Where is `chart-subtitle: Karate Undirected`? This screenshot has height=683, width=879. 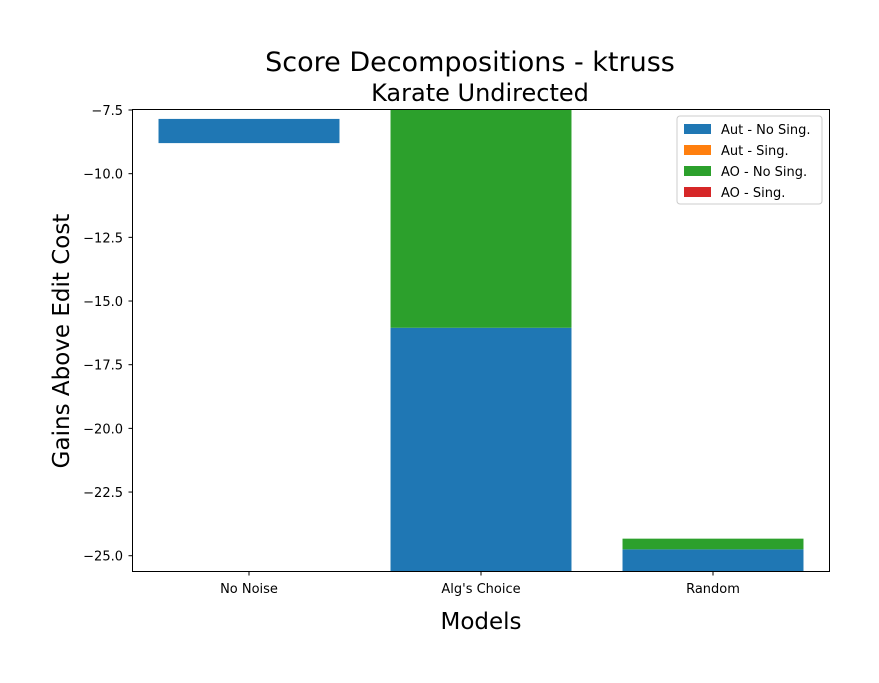 chart-subtitle: Karate Undirected is located at coordinates (480, 93).